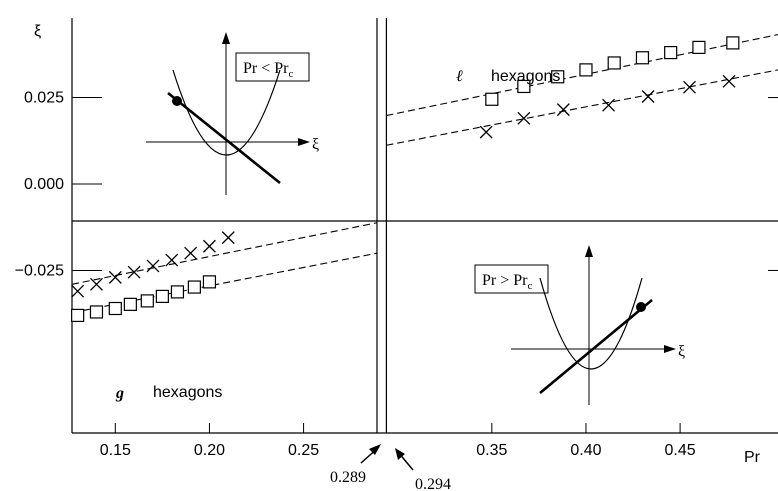 The height and width of the screenshot is (491, 778). Describe the element at coordinates (226, 38) in the screenshot. I see `inset-low-up-arrow` at that location.